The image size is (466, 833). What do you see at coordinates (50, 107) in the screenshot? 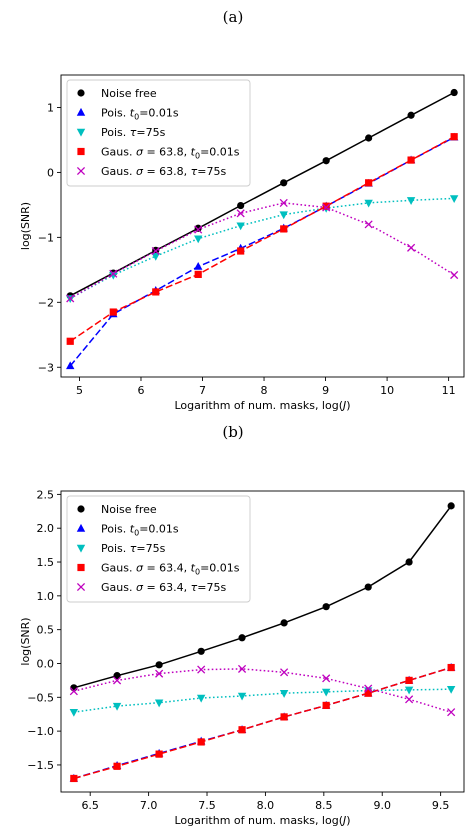
I see `y-tick-label: 1` at bounding box center [50, 107].